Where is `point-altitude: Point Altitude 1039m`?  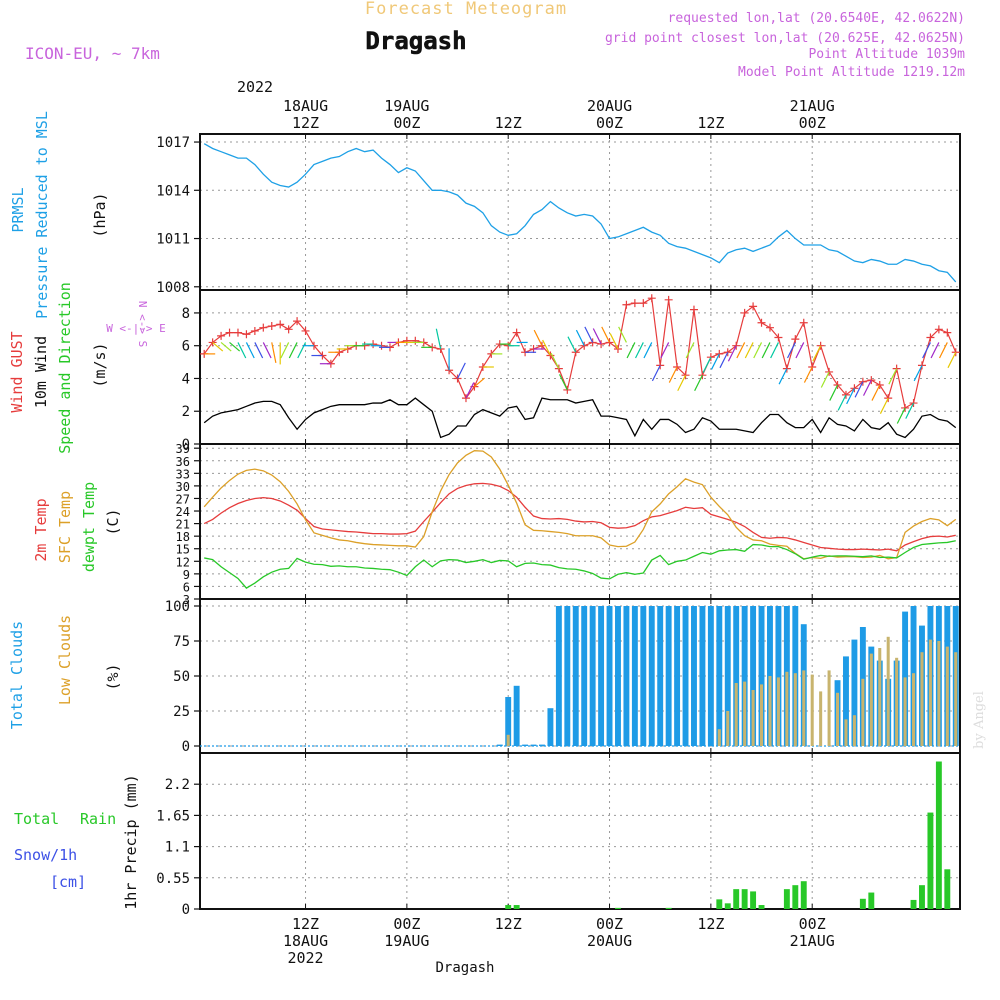 point-altitude: Point Altitude 1039m is located at coordinates (886, 54).